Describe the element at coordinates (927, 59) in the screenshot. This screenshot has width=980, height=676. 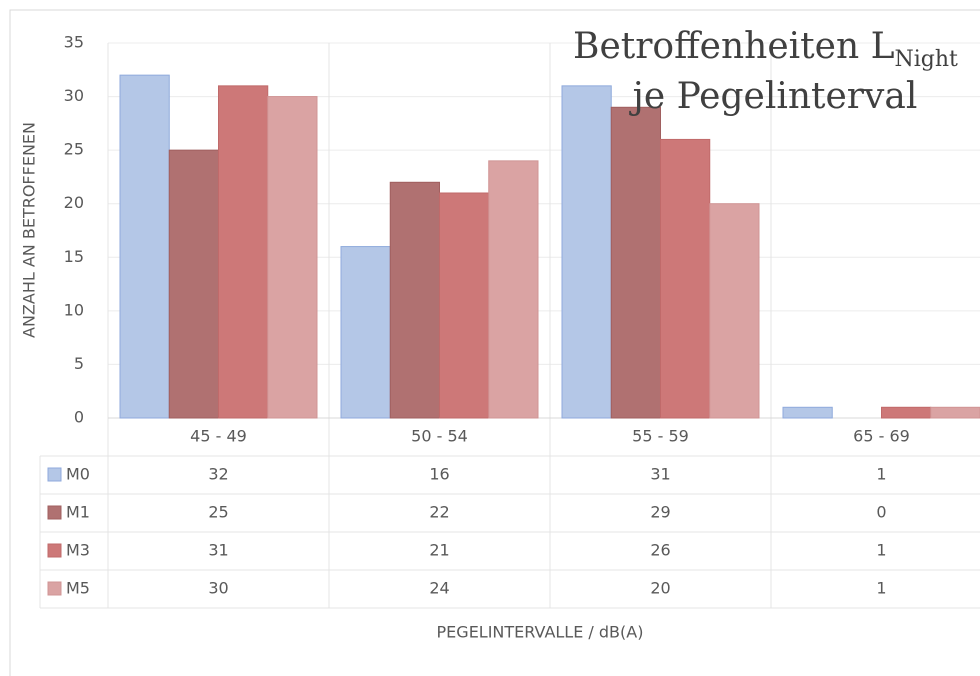
I see `chart-title-subscript: Night` at that location.